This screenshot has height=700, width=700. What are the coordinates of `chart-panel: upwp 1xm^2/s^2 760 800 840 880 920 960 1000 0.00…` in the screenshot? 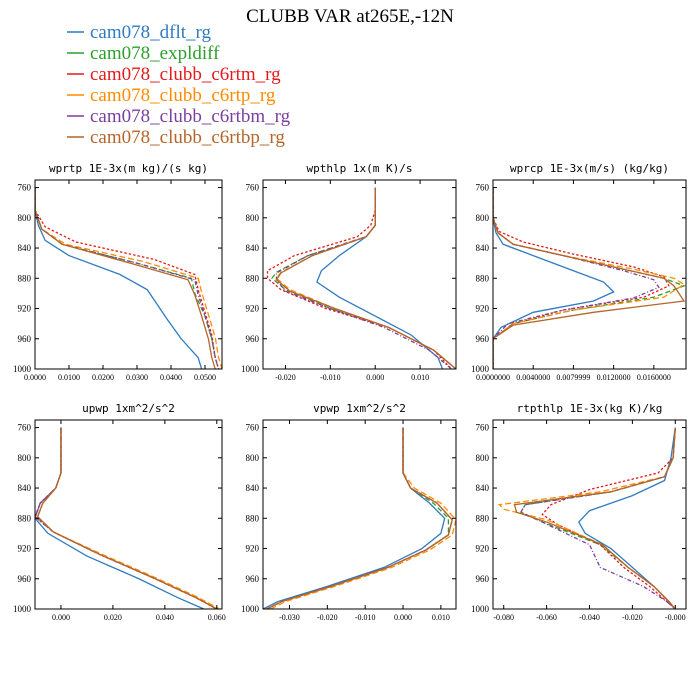 It's located at (119, 512).